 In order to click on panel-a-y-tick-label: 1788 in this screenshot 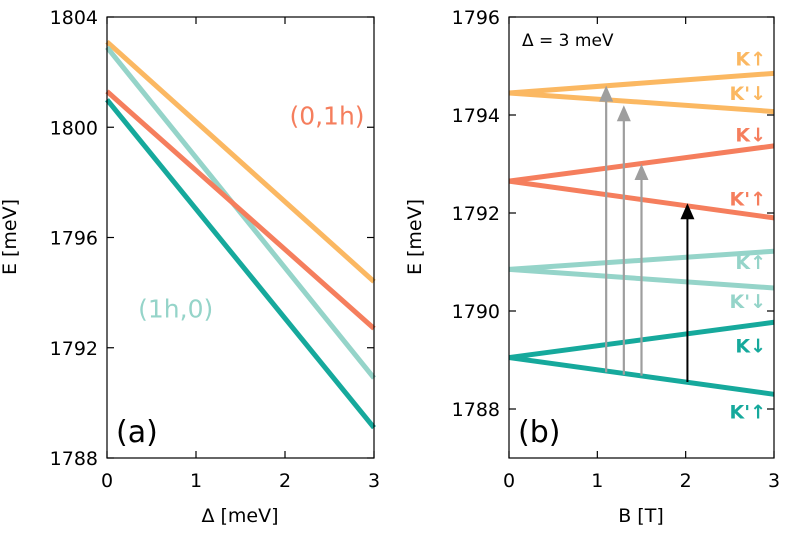, I will do `click(74, 459)`.